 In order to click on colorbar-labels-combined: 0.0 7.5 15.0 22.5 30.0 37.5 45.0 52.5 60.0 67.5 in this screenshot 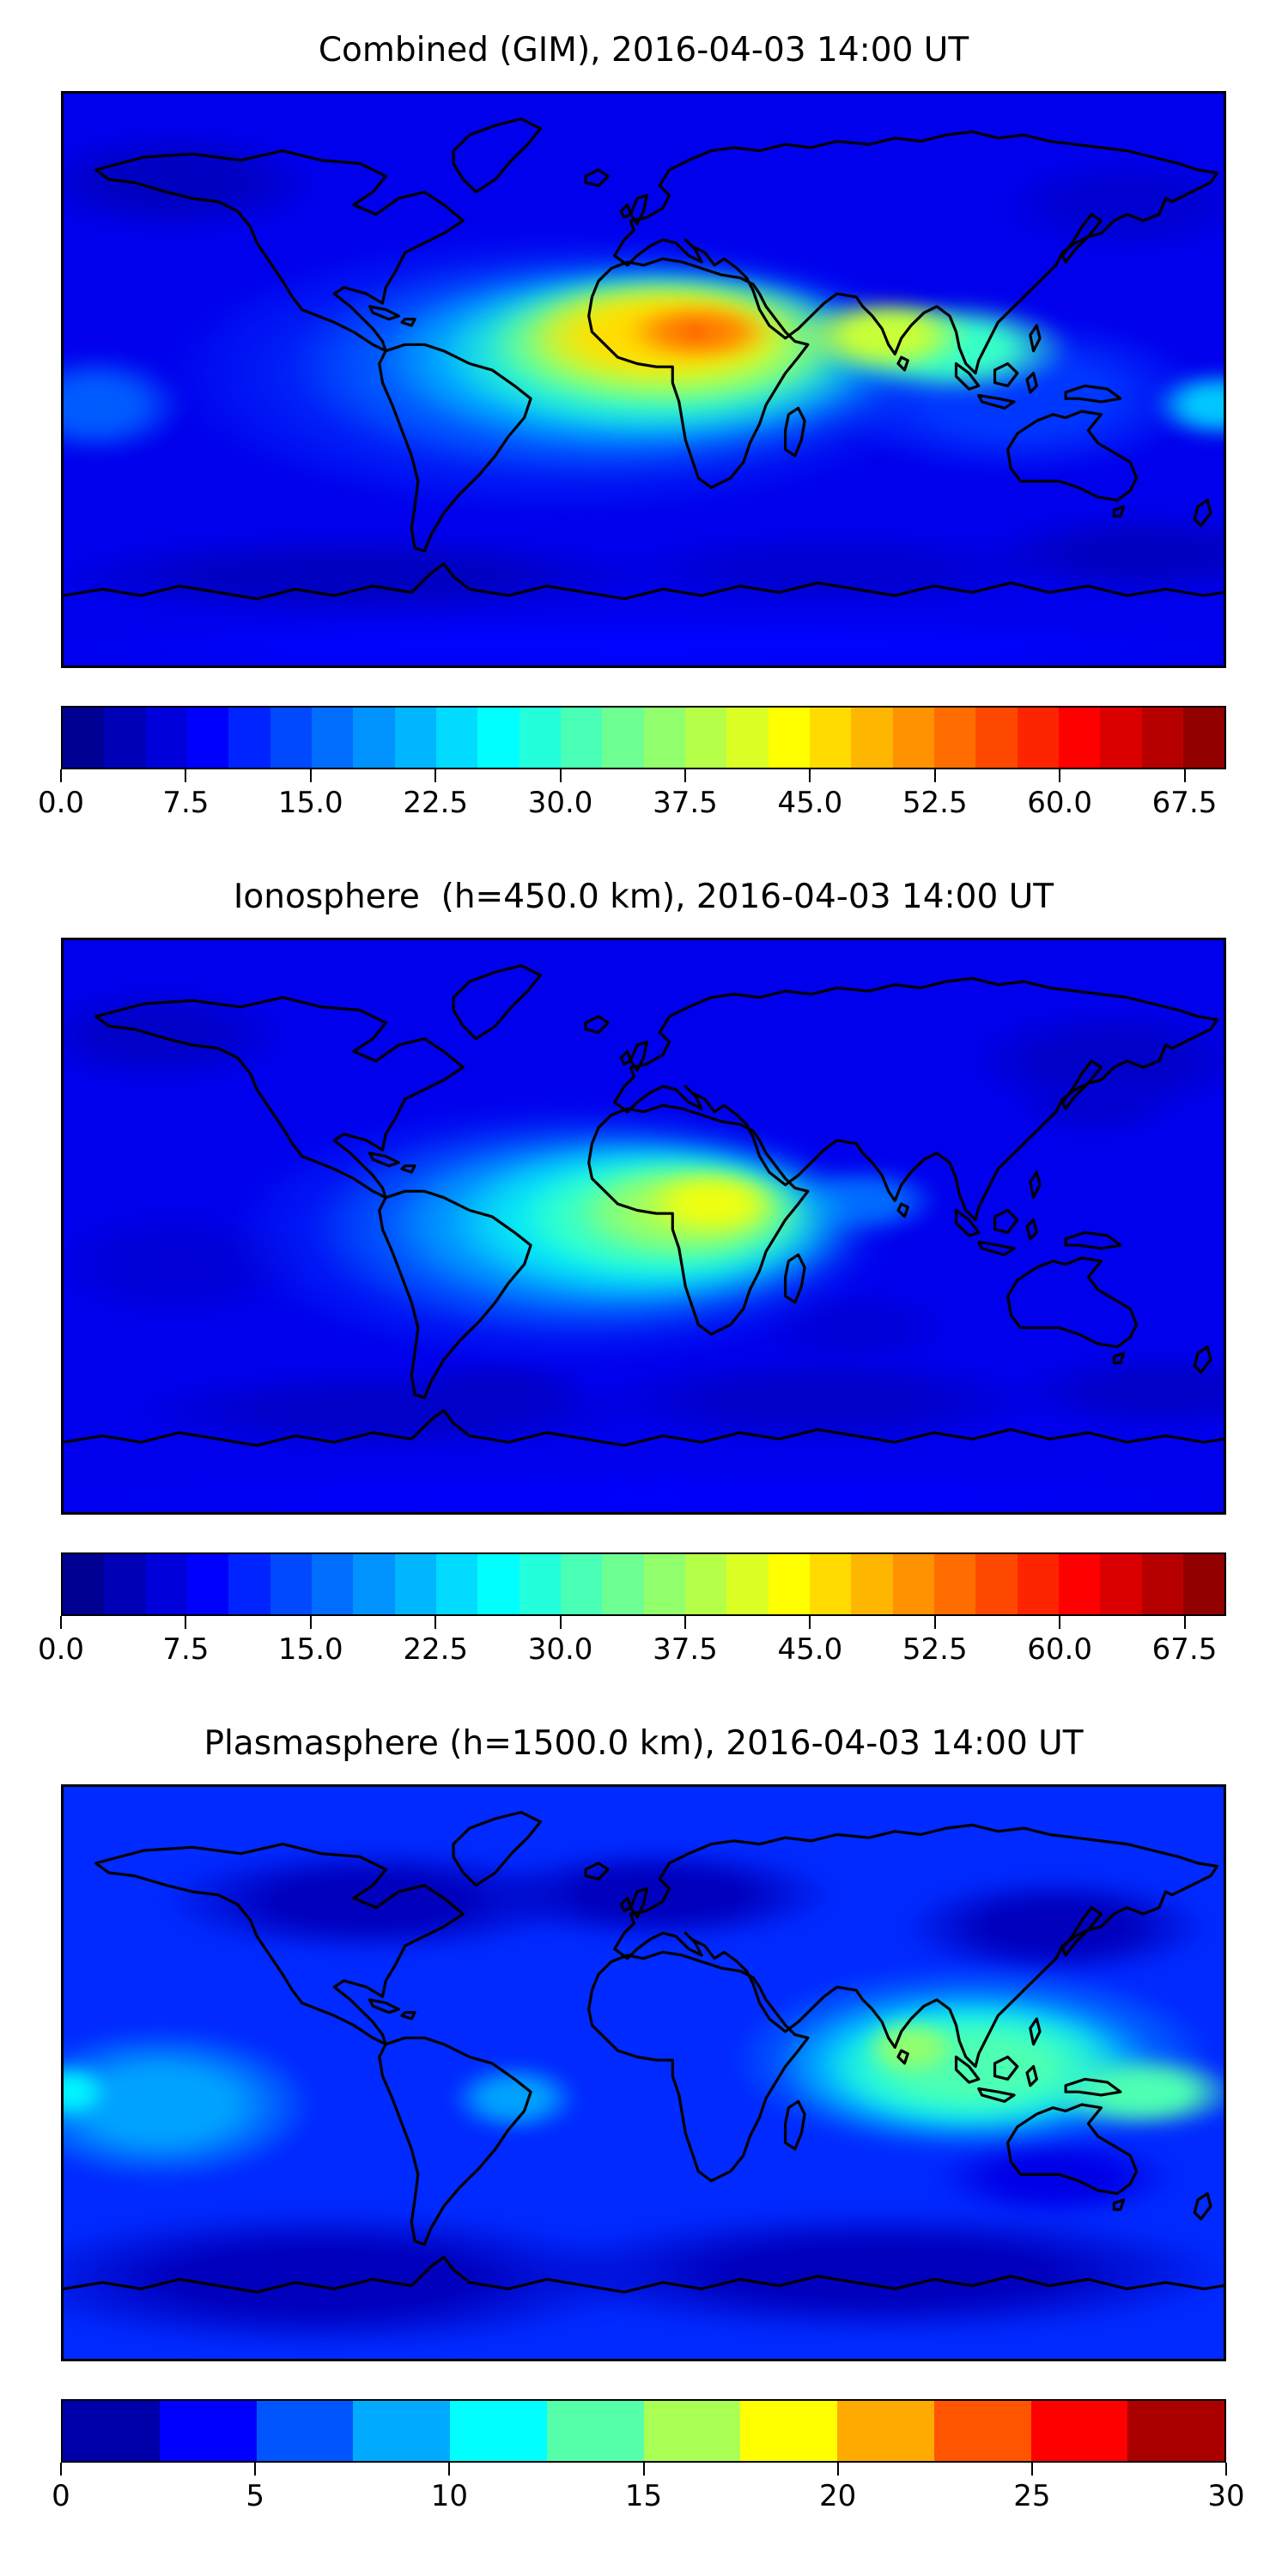, I will do `click(632, 806)`.